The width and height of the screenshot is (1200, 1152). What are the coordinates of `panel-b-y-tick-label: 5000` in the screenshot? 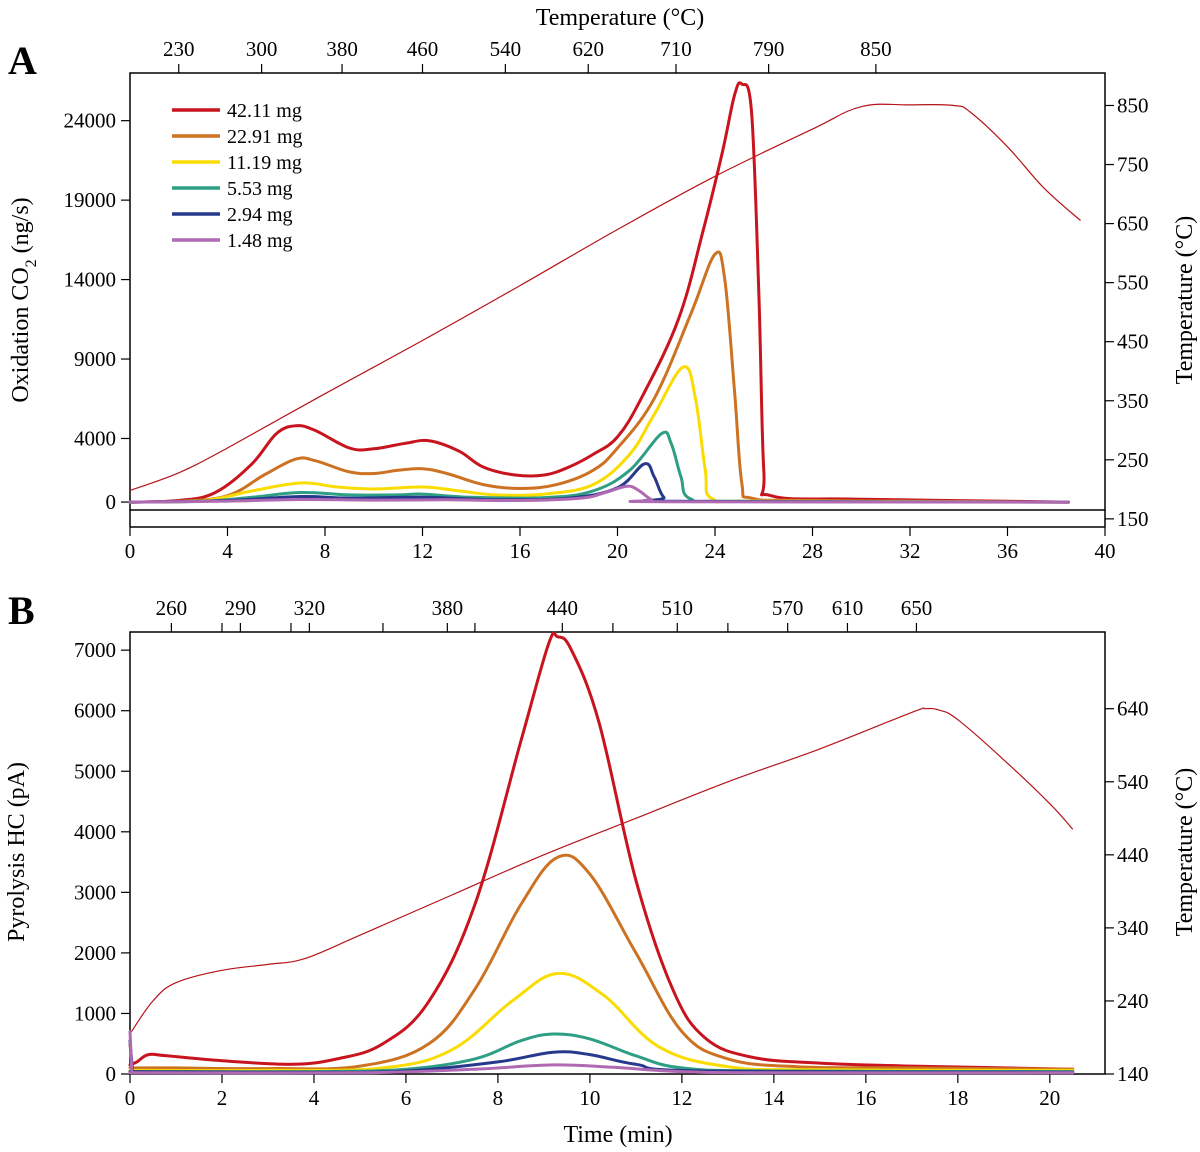 It's located at (95, 771).